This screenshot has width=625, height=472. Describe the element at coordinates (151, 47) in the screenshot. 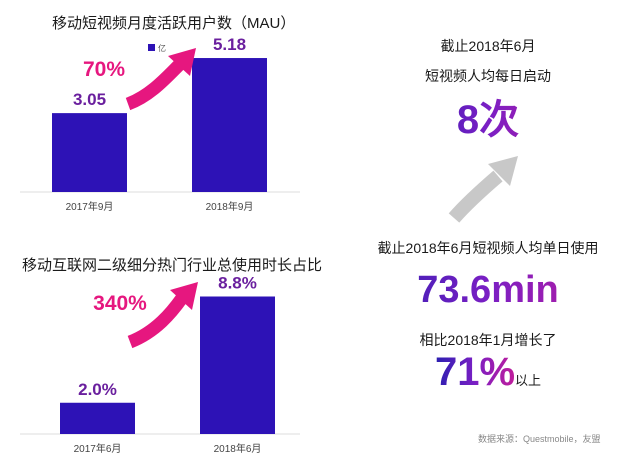

I see `chart1-legend-swatch` at that location.